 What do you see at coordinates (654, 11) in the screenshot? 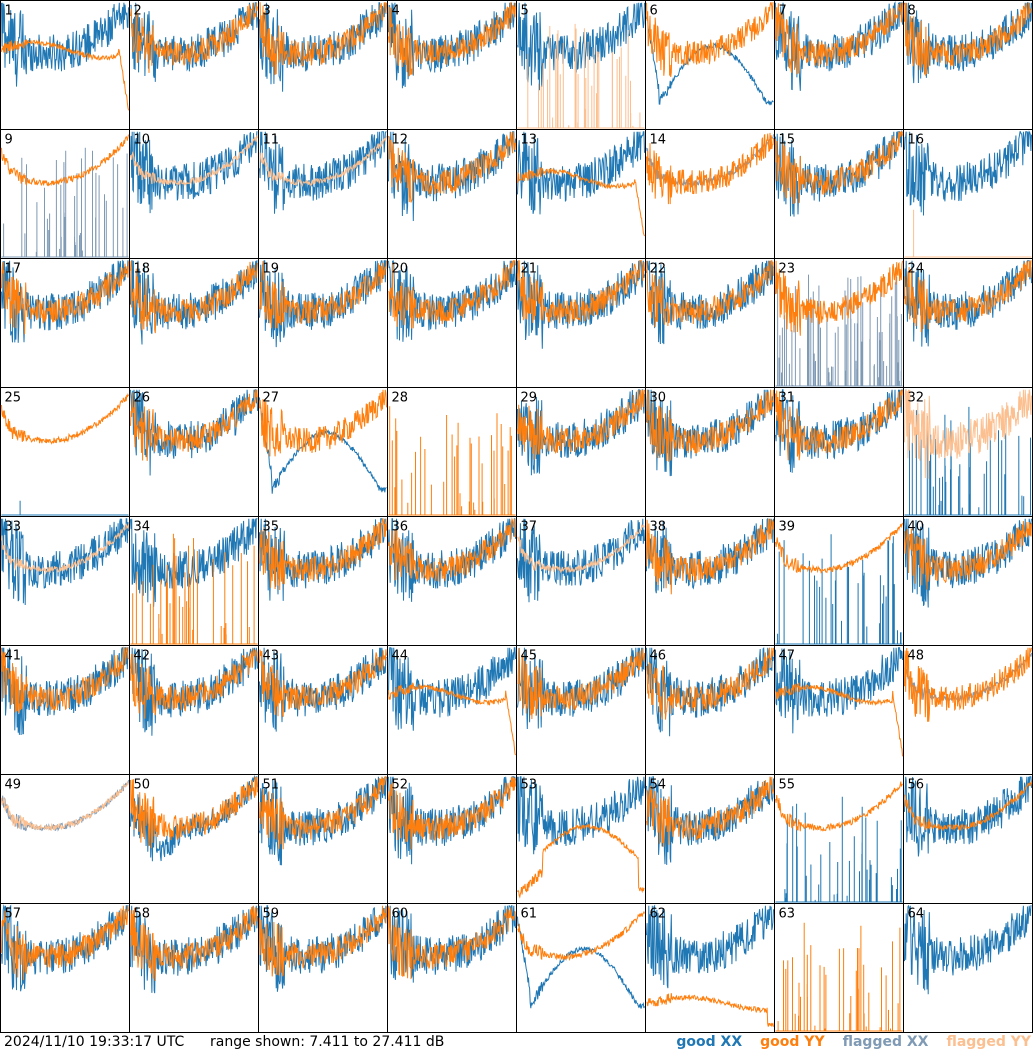
I see `panel-label: 6` at bounding box center [654, 11].